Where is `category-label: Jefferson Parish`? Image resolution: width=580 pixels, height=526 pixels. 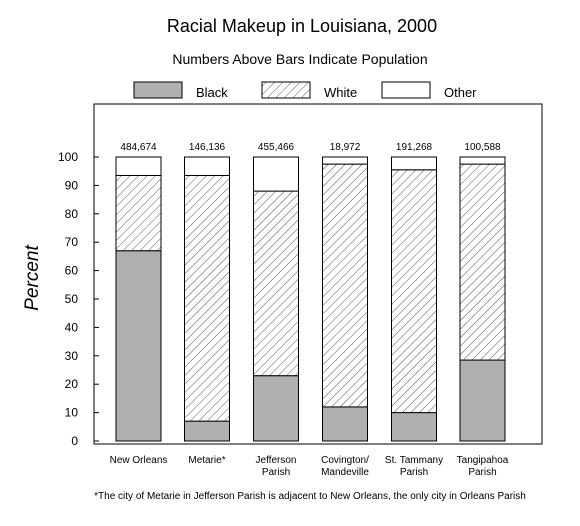 category-label: Jefferson Parish is located at coordinates (276, 466).